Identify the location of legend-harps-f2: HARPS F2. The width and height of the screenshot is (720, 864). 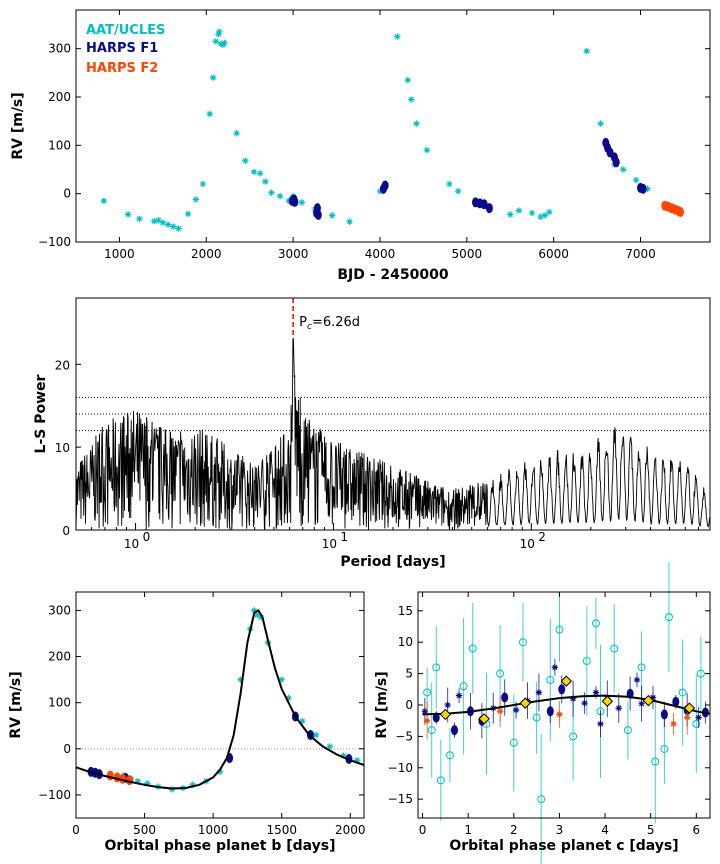
(122, 68).